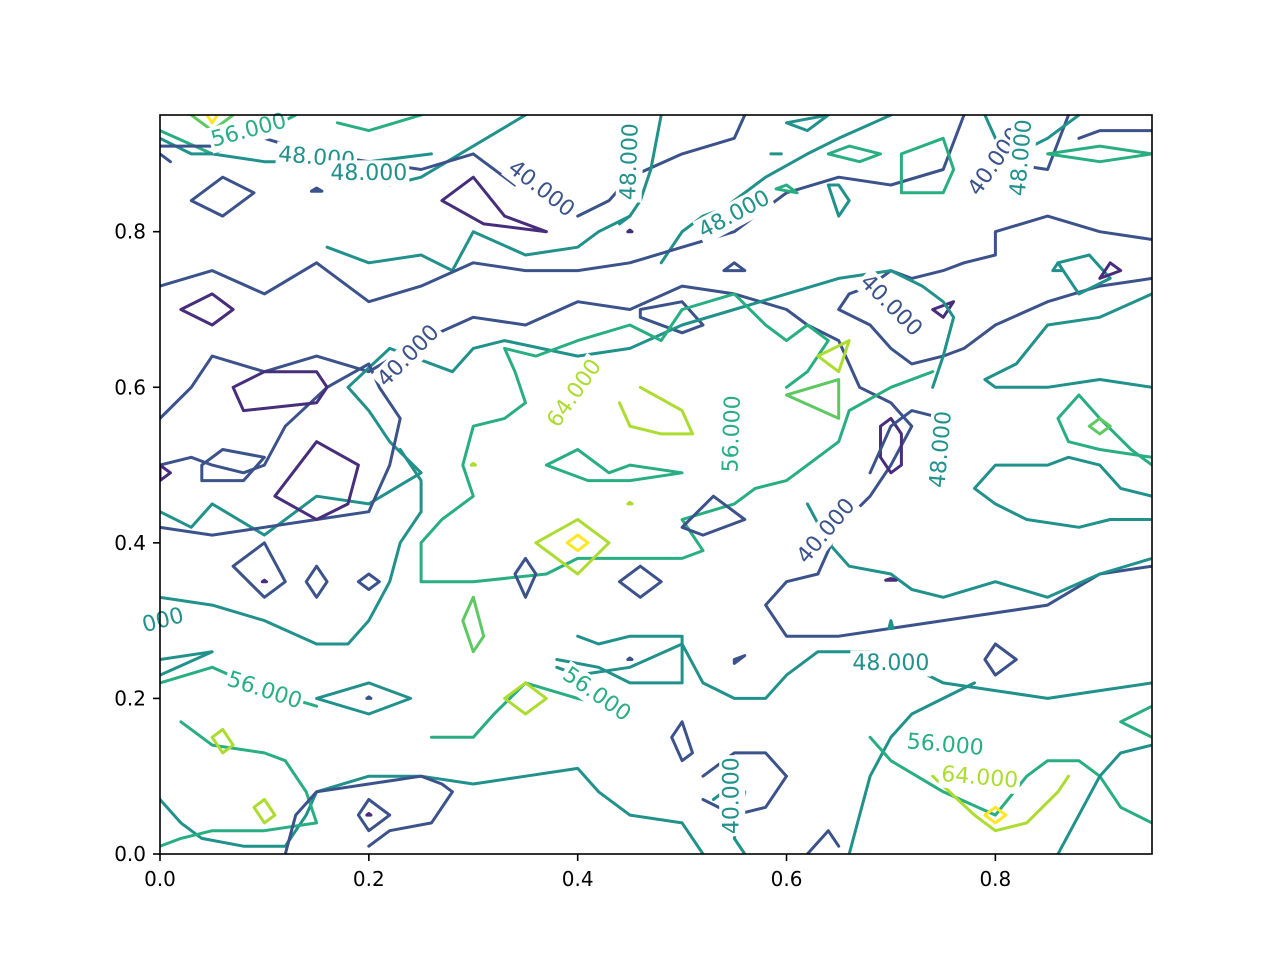 This screenshot has width=1280, height=960. What do you see at coordinates (130, 543) in the screenshot?
I see `y-tick-label: 0.4` at bounding box center [130, 543].